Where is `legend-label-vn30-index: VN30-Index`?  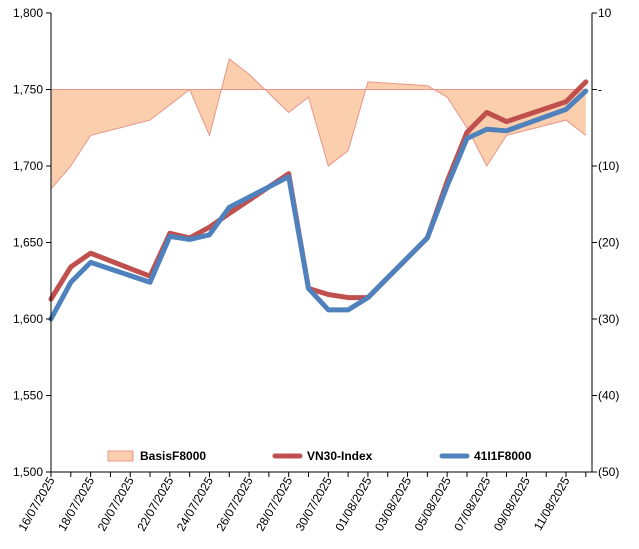 legend-label-vn30-index: VN30-Index is located at coordinates (340, 456).